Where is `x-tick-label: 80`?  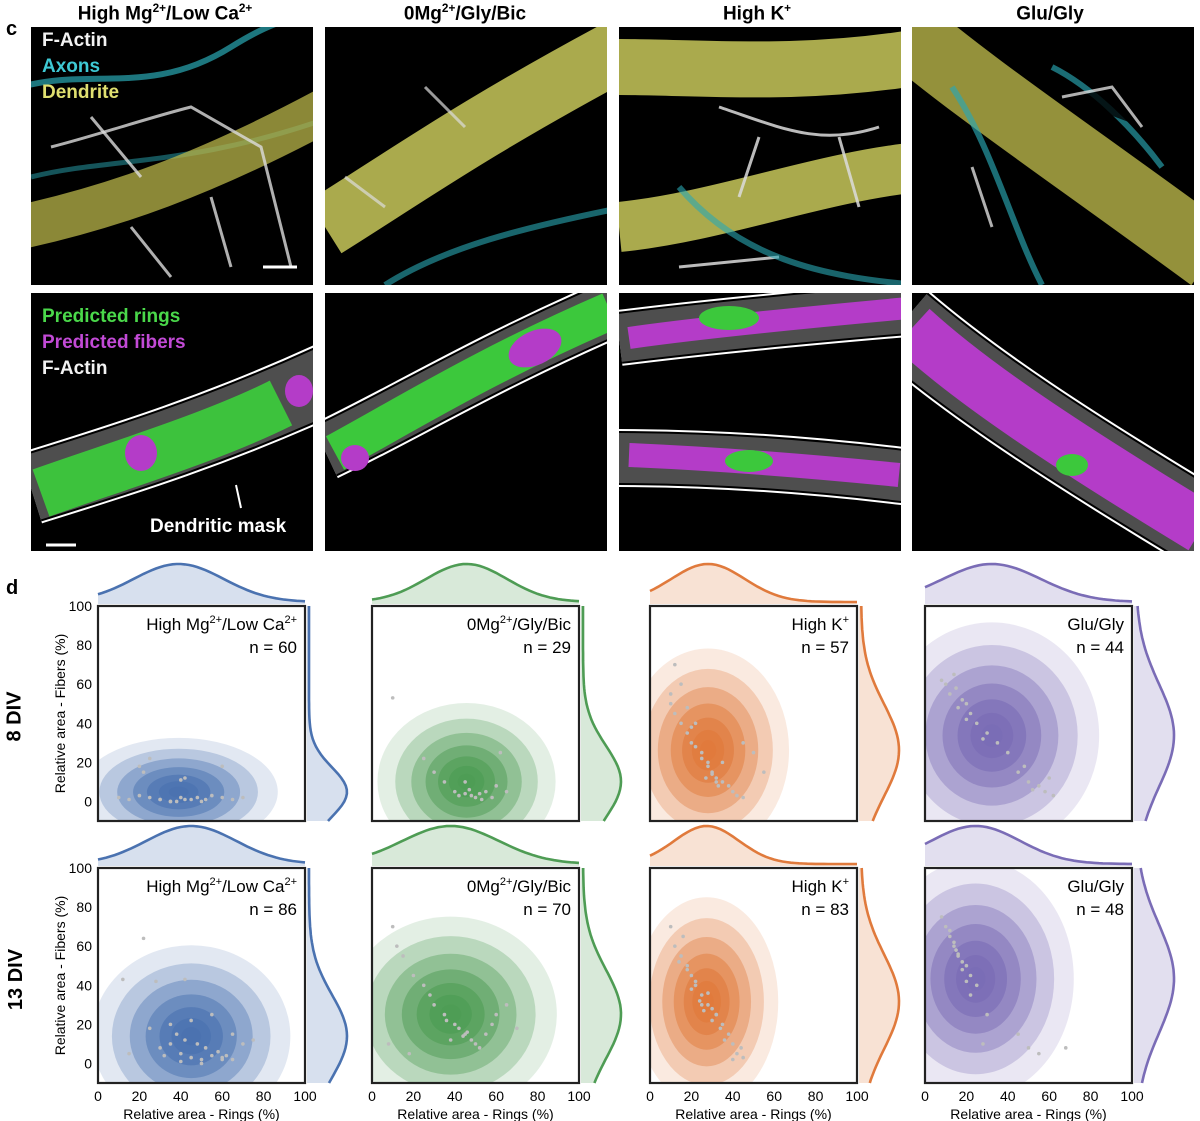
x-tick-label: 80 is located at coordinates (264, 1096).